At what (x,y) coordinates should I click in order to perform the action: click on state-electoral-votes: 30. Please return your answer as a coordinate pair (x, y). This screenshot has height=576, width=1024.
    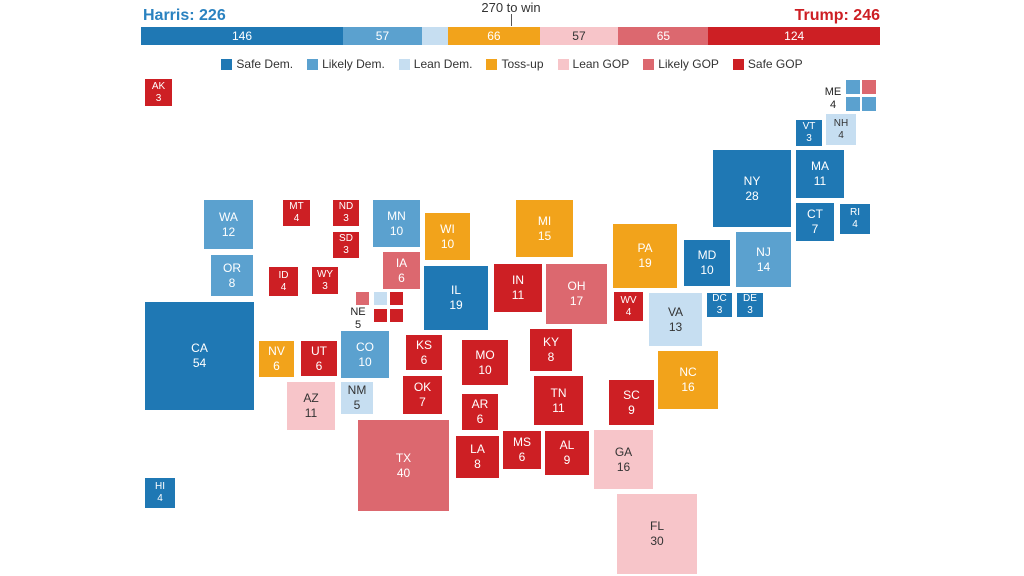
    Looking at the image, I should click on (657, 541).